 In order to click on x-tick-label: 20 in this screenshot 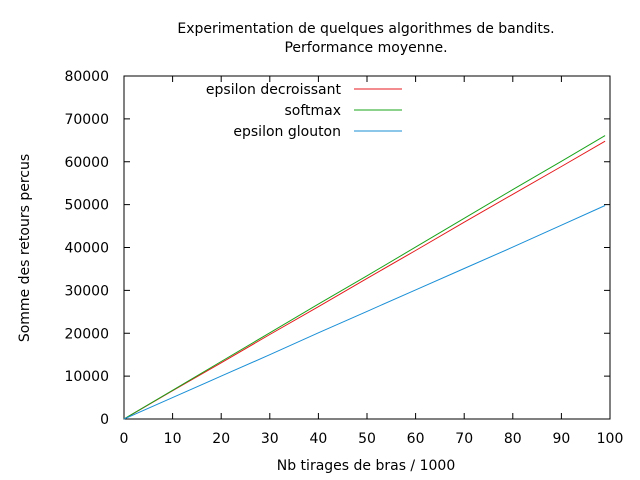, I will do `click(221, 439)`.